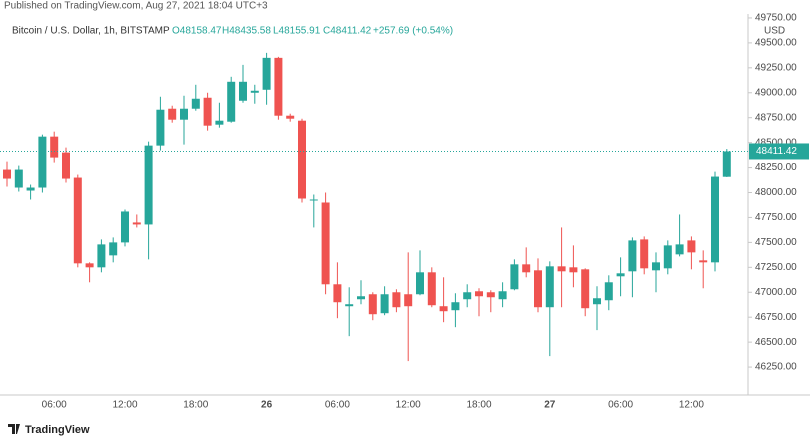 The height and width of the screenshot is (443, 810). What do you see at coordinates (776, 317) in the screenshot?
I see `y-tick-label: 46750.00` at bounding box center [776, 317].